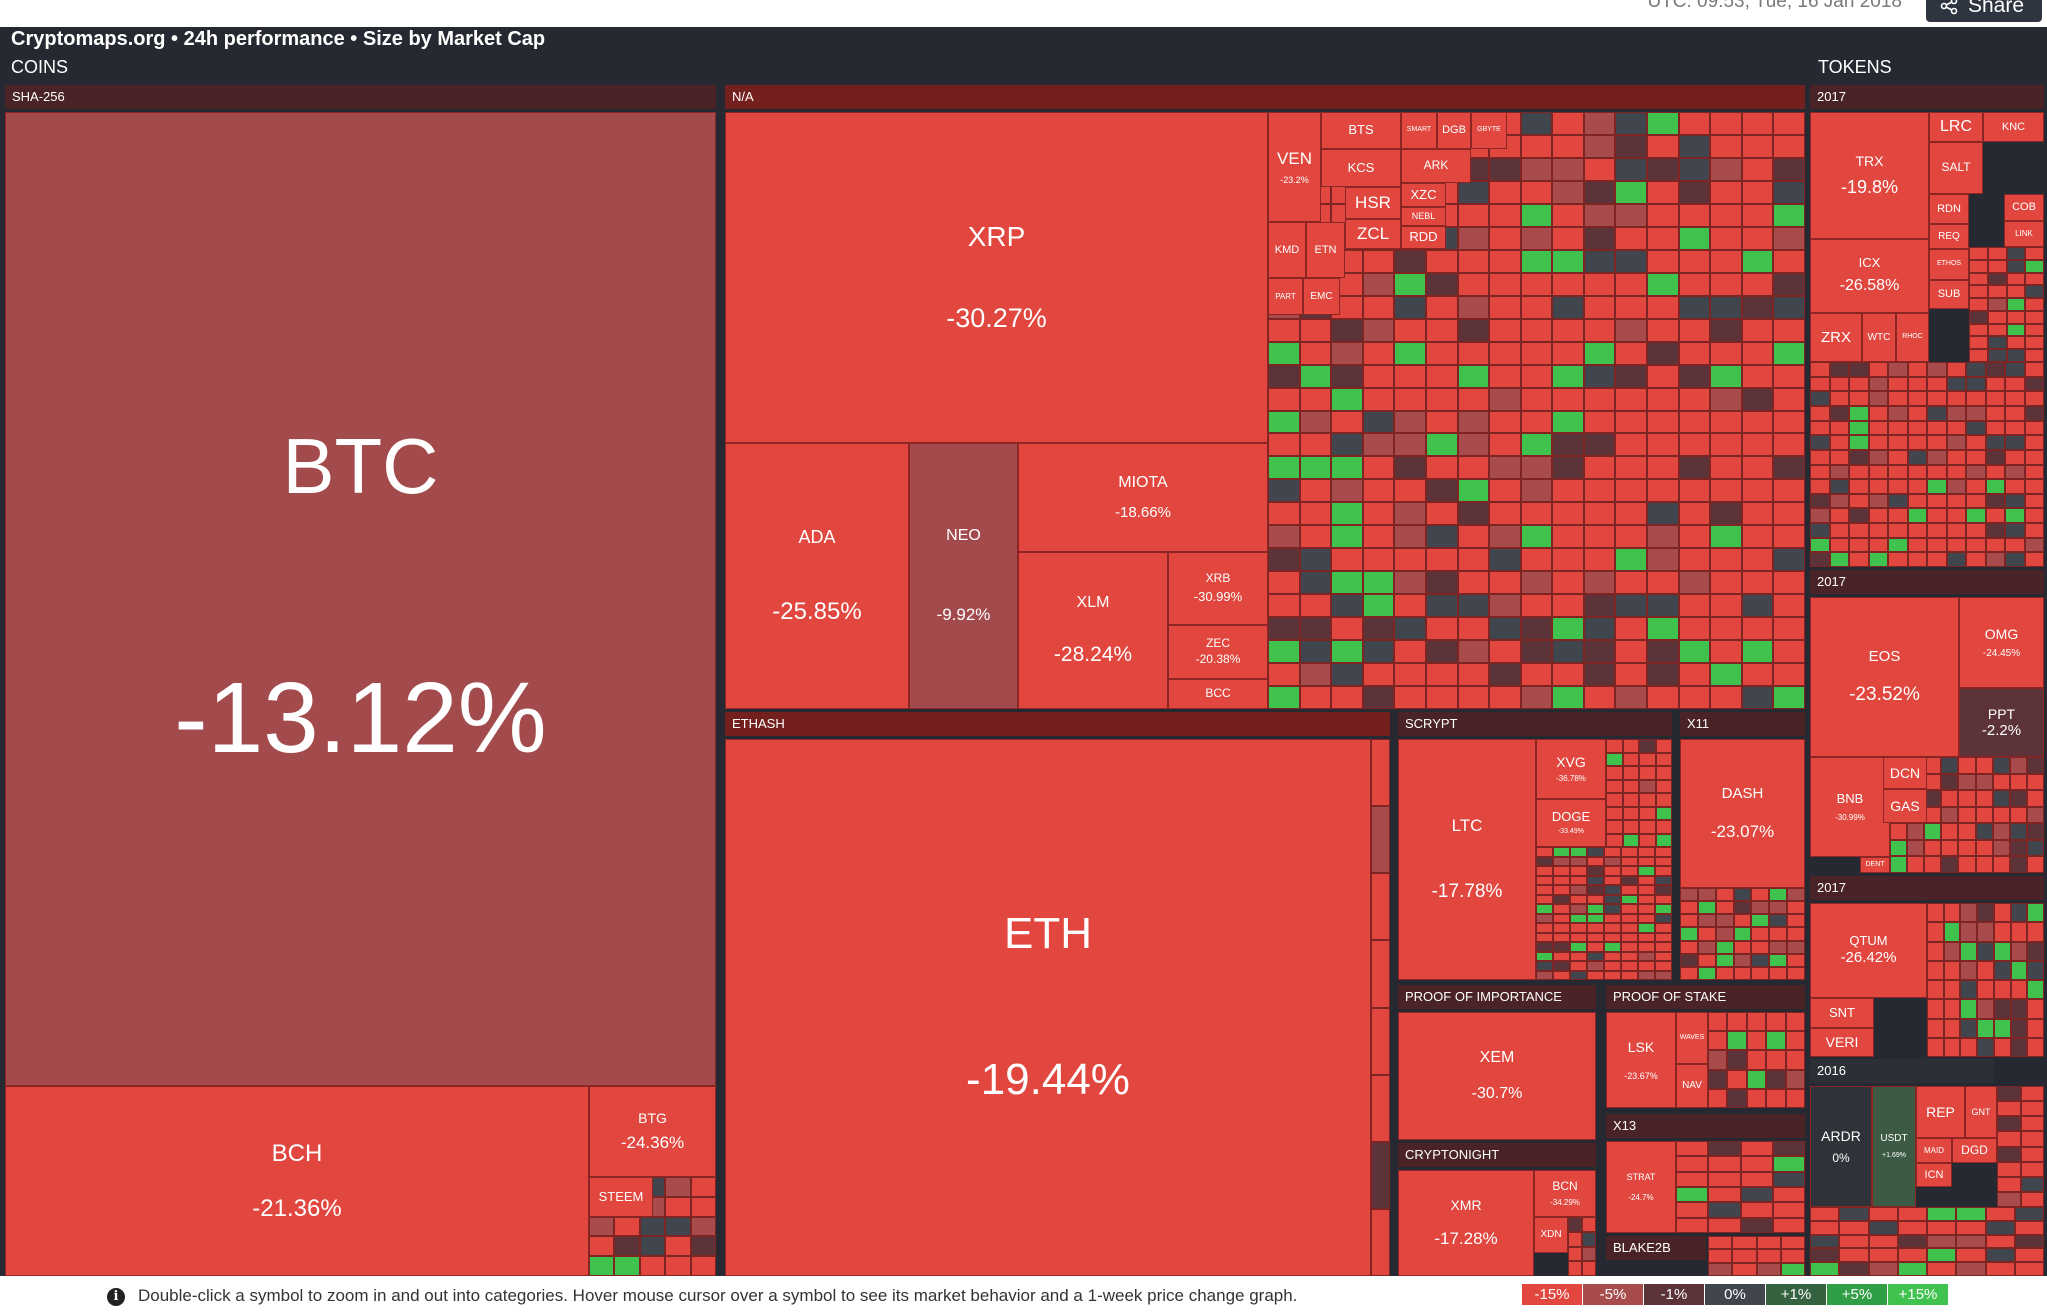  Describe the element at coordinates (1373, 234) in the screenshot. I see `coin-tile-zcl: ZCL` at that location.